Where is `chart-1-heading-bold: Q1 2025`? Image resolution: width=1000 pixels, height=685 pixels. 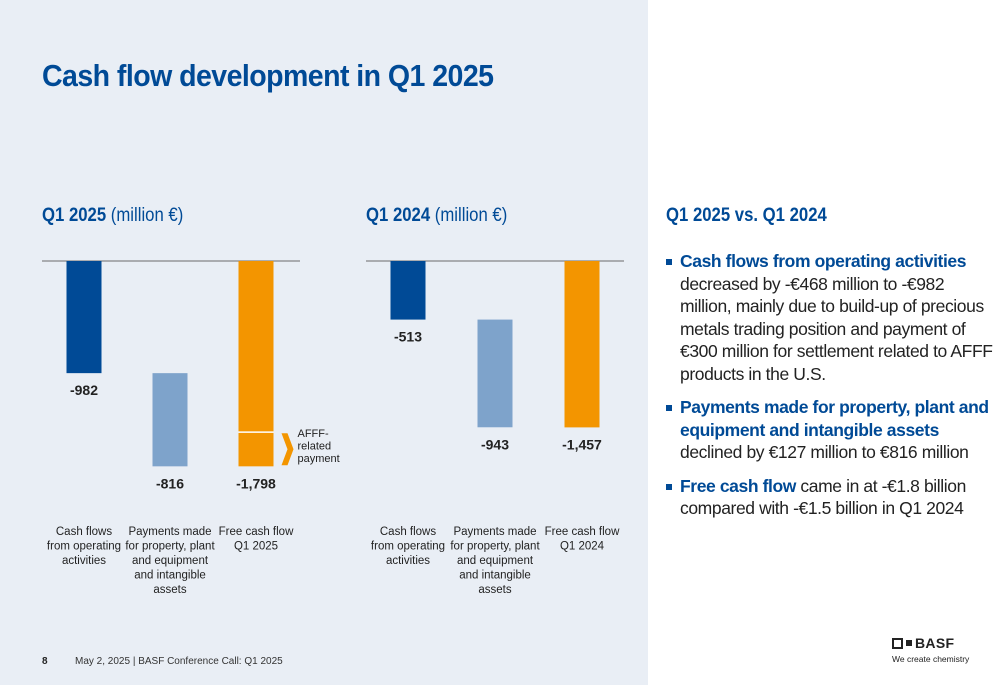 chart-1-heading-bold: Q1 2025 is located at coordinates (74, 215).